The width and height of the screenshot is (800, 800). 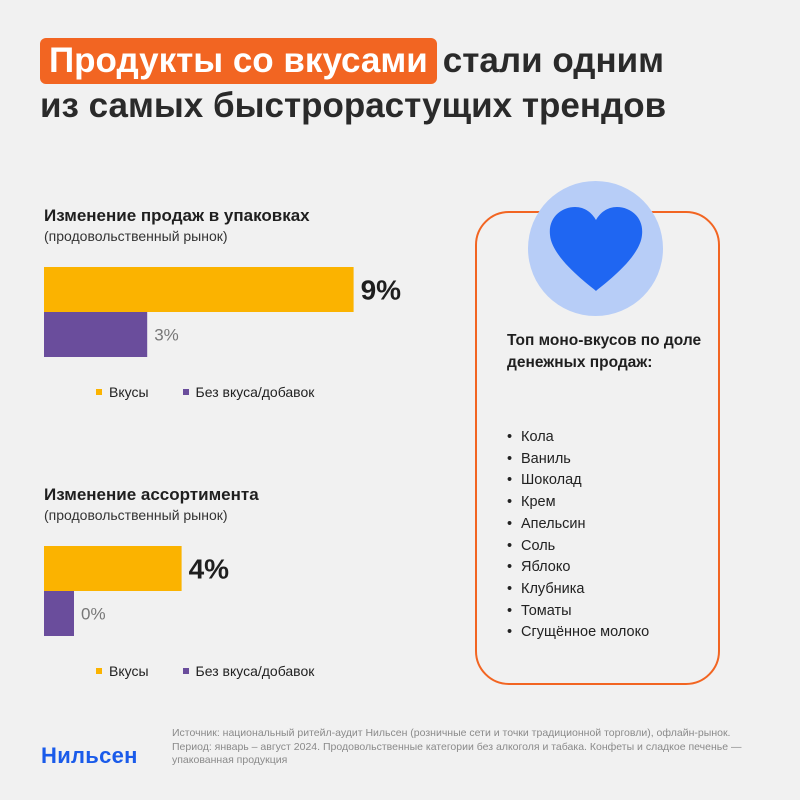 What do you see at coordinates (585, 632) in the screenshot?
I see `flavor-name: Сгущённое молоко` at bounding box center [585, 632].